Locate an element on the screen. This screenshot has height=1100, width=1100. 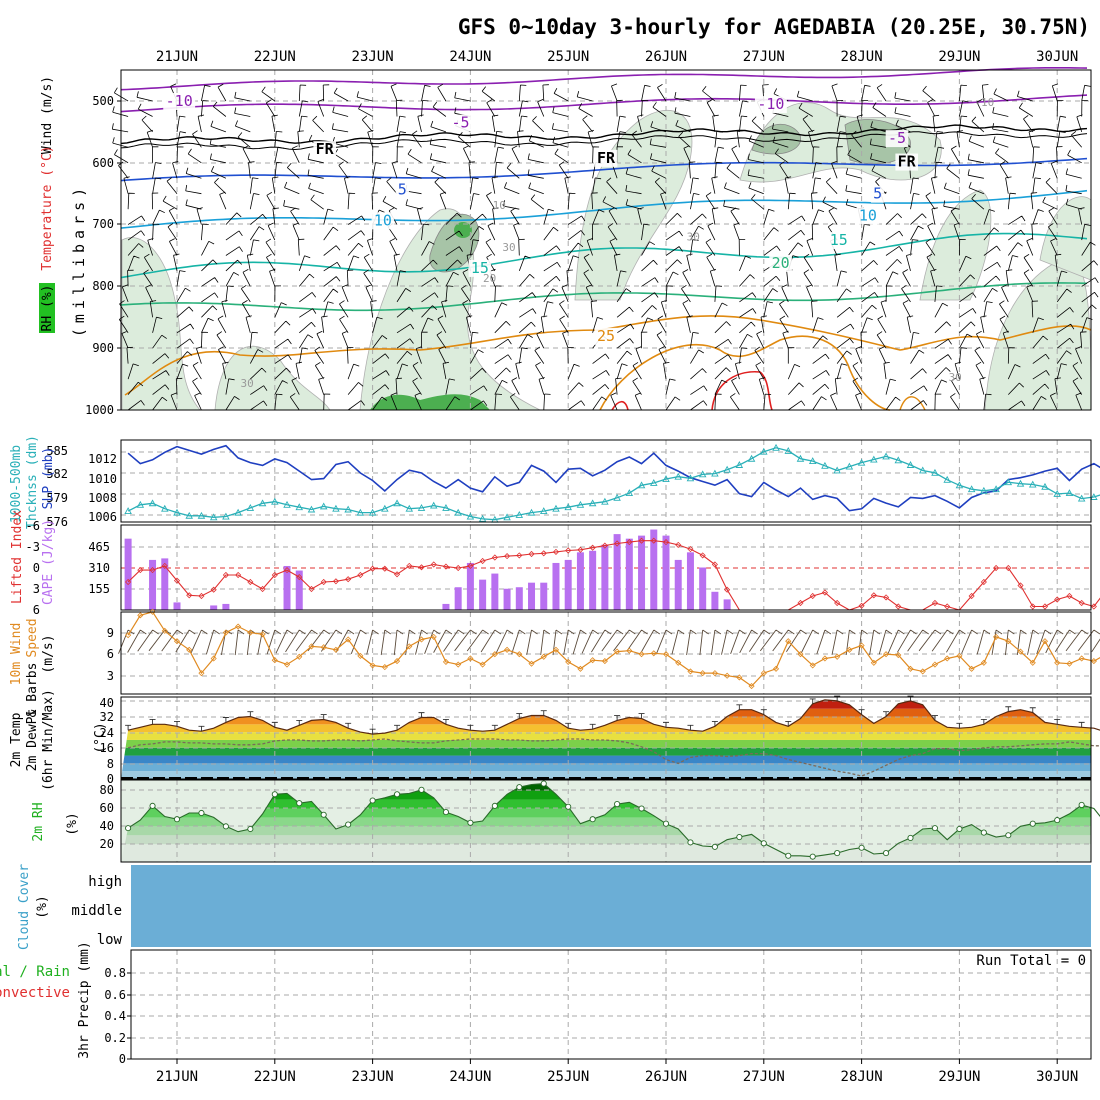
precip-label1: Total / Rain is located at coordinates (35, 972).